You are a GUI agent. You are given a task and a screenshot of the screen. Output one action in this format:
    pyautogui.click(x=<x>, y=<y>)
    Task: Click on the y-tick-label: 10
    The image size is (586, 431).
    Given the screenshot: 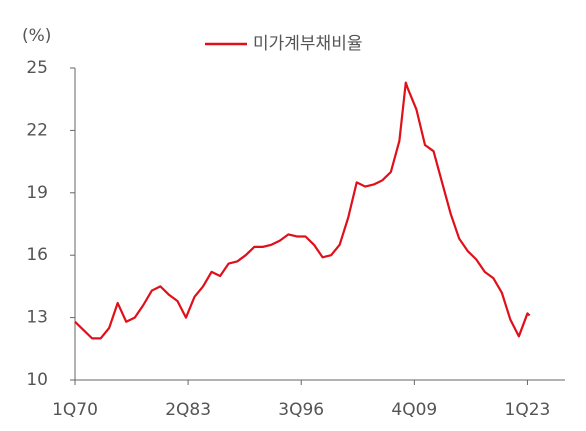 What is the action you would take?
    pyautogui.click(x=37, y=380)
    